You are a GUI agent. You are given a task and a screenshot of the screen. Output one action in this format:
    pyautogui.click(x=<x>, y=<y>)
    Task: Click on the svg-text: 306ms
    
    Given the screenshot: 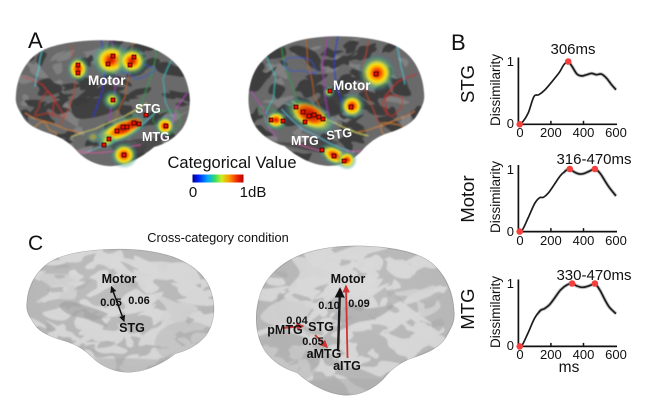 What is the action you would take?
    pyautogui.click(x=572, y=49)
    